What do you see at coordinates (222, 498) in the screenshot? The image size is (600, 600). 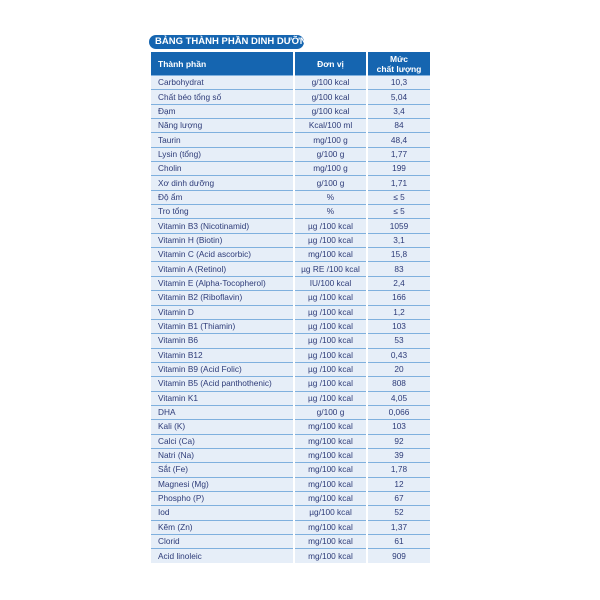 I see `row-name: Phospho (P)` at bounding box center [222, 498].